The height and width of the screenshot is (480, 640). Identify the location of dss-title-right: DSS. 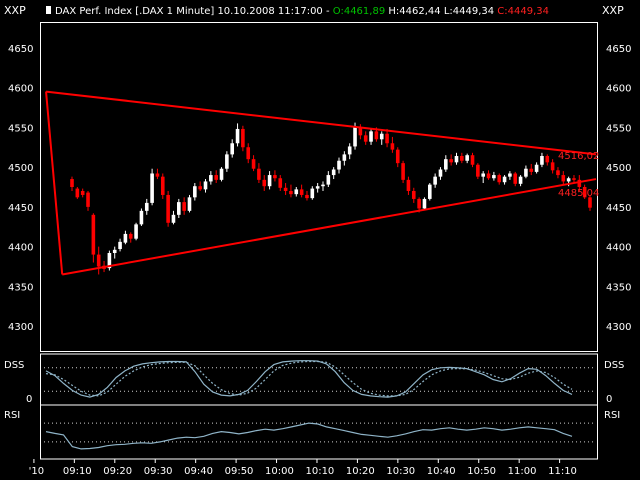
(614, 365).